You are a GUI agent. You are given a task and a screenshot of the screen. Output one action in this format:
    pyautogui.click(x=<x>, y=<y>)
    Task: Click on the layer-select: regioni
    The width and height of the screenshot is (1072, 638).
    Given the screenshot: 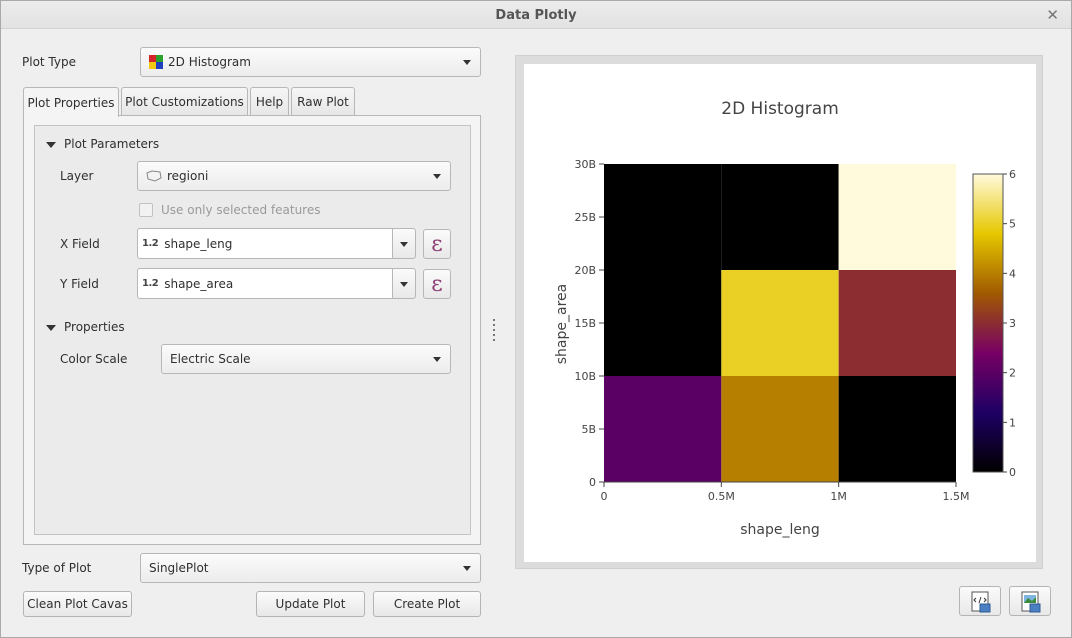 What is the action you would take?
    pyautogui.click(x=294, y=176)
    